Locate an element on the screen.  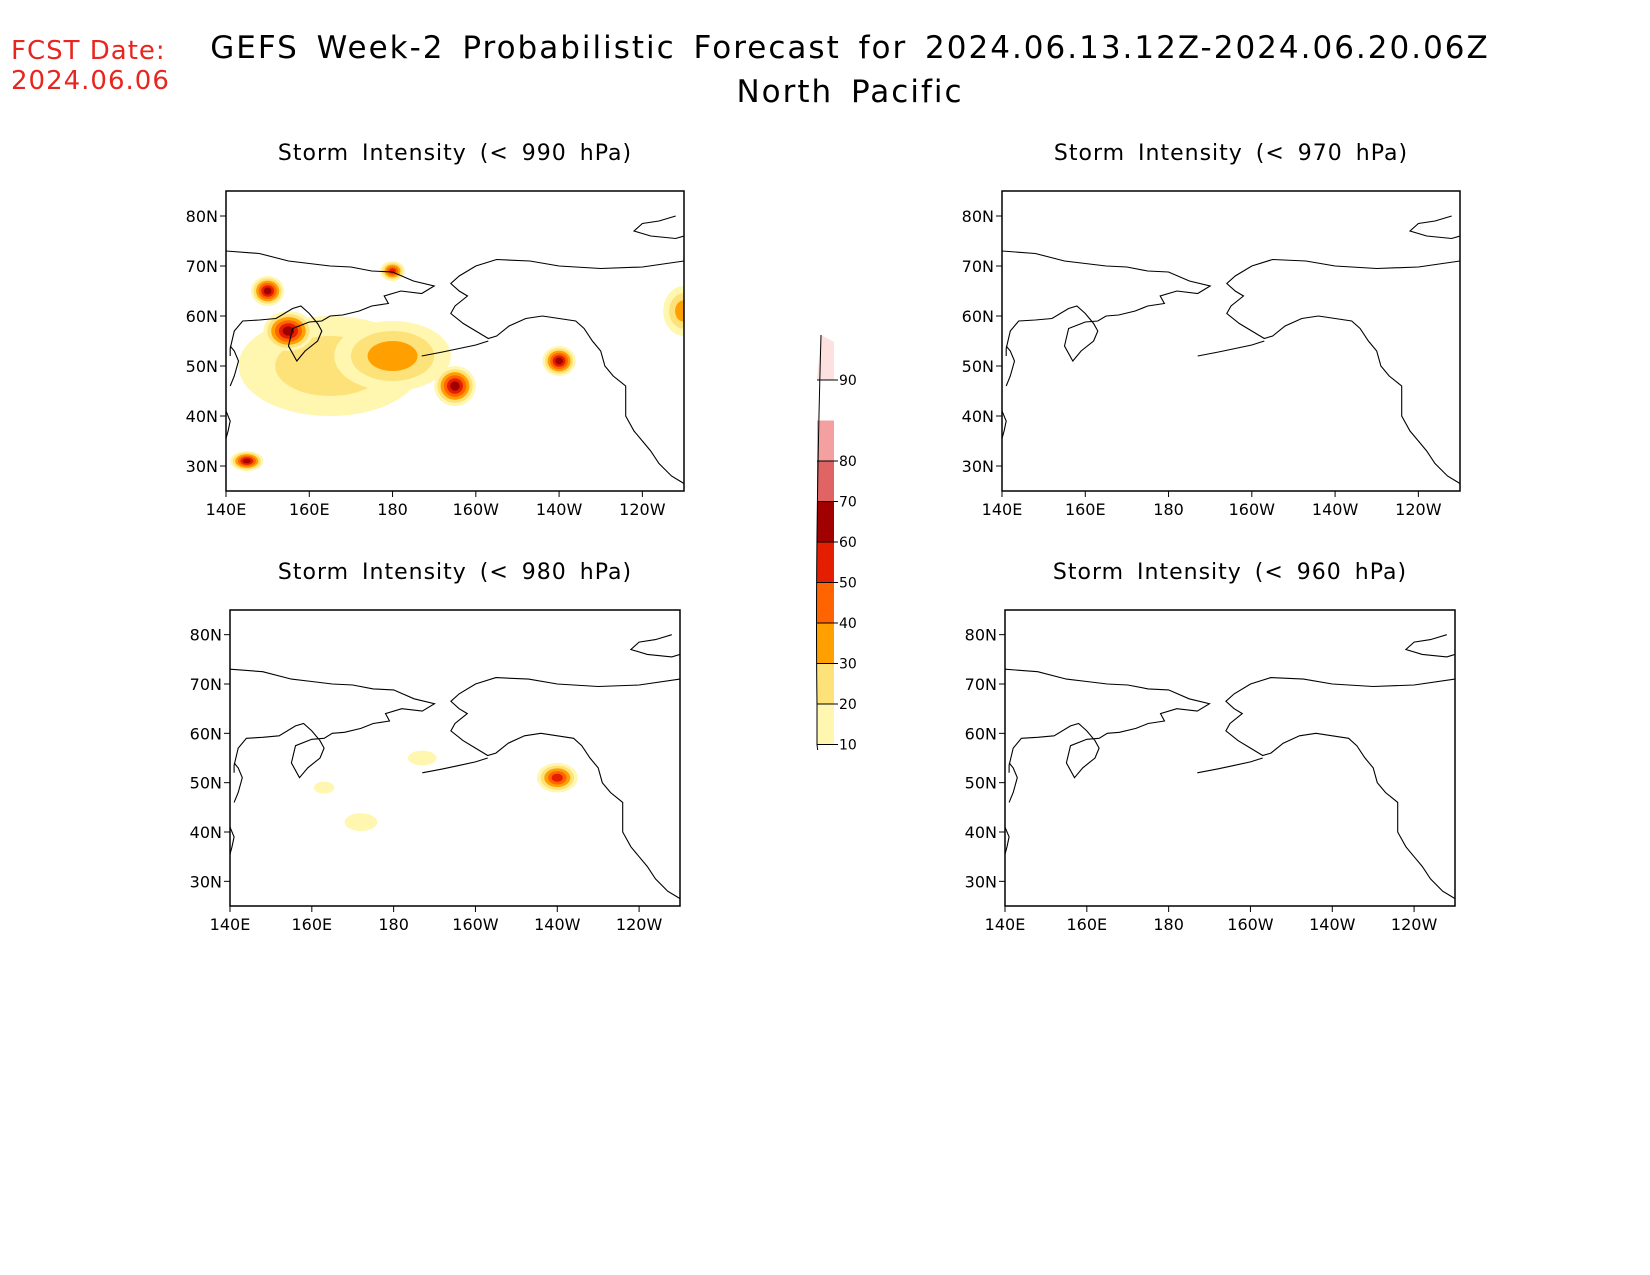
panel-title: Storm Intensity (< 970 hPa) is located at coordinates (1231, 153).